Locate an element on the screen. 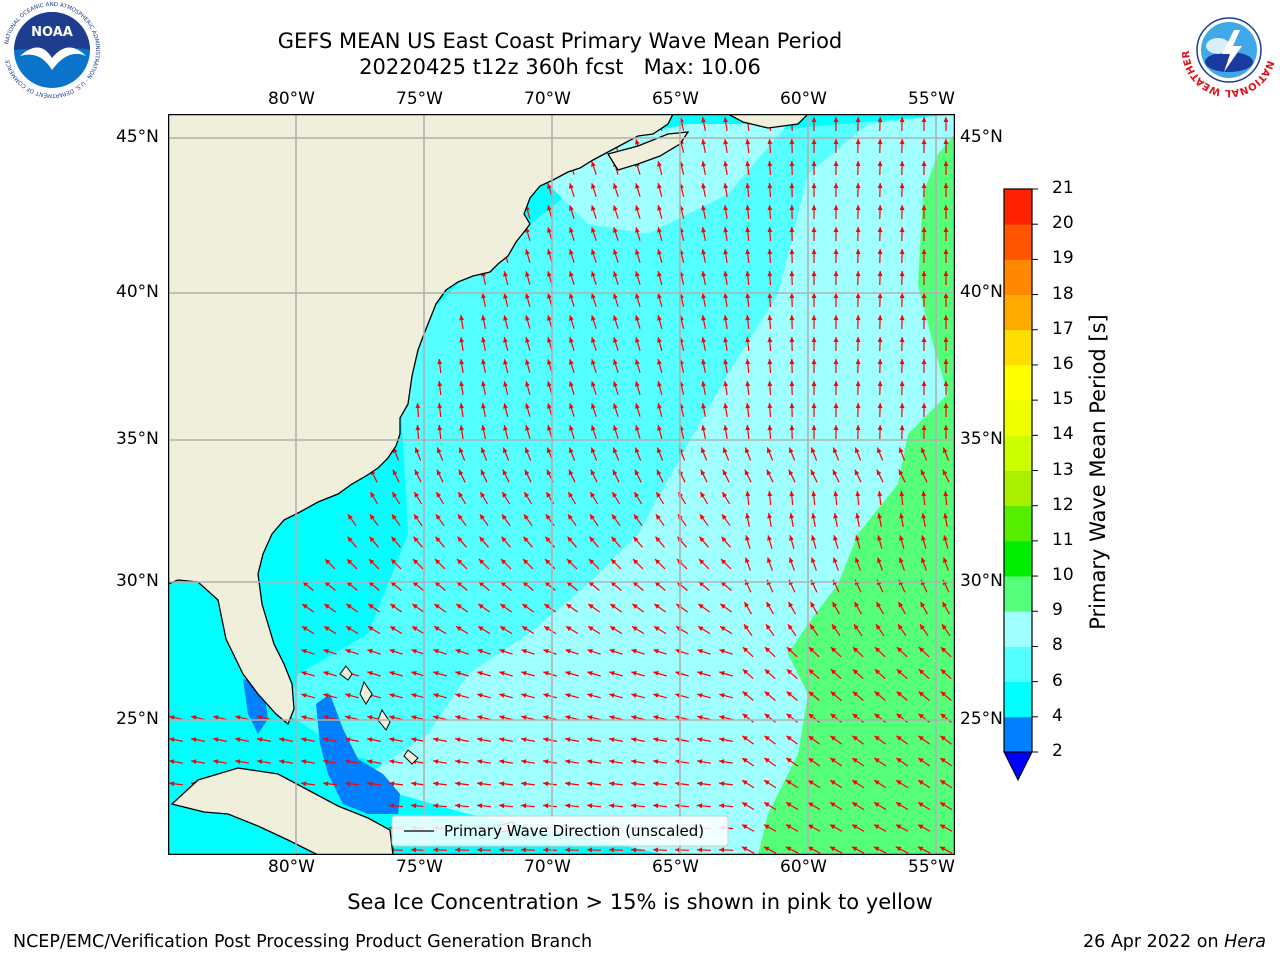 The image size is (1280, 960). lon-label-bottom: 65°W is located at coordinates (675, 867).